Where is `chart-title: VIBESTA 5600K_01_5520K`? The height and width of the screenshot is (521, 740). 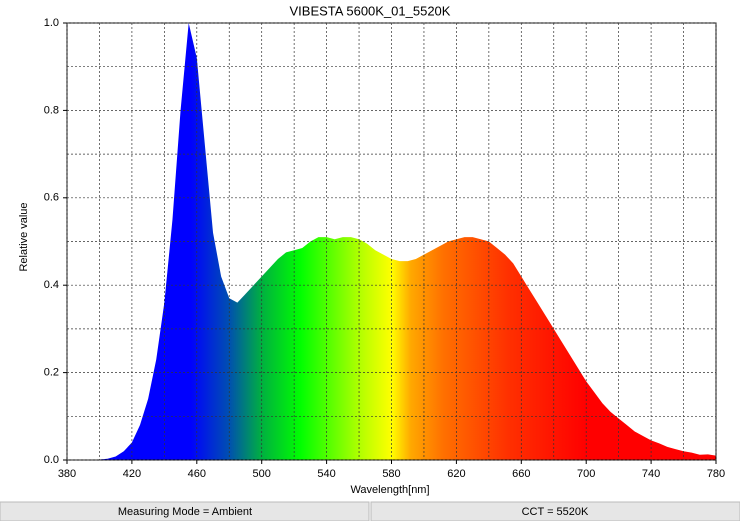 chart-title: VIBESTA 5600K_01_5520K is located at coordinates (370, 10).